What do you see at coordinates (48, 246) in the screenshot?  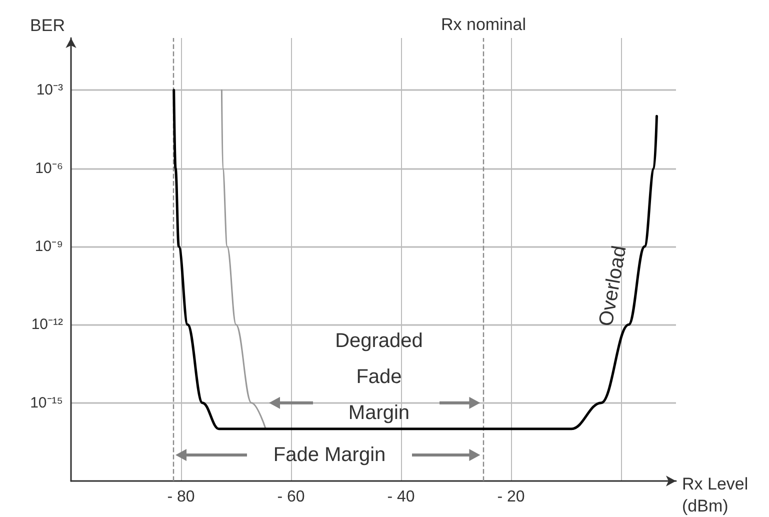 I see `y-tick-label: 10⁻⁹` at bounding box center [48, 246].